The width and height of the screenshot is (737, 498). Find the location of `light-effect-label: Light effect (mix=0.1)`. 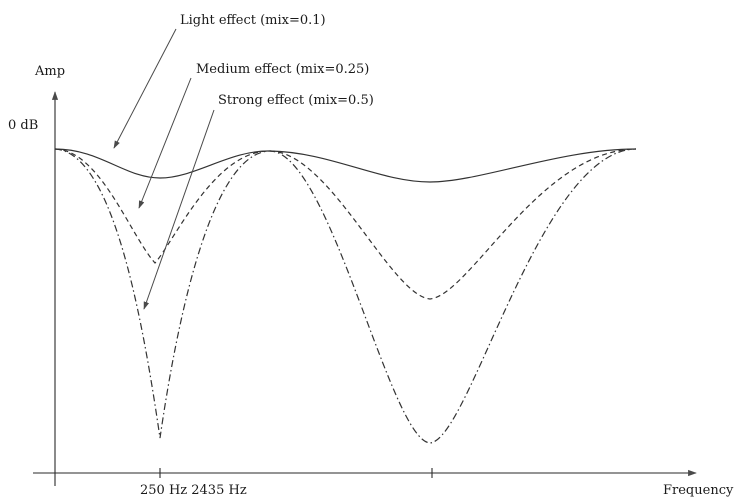

light-effect-label: Light effect (mix=0.1) is located at coordinates (253, 20).